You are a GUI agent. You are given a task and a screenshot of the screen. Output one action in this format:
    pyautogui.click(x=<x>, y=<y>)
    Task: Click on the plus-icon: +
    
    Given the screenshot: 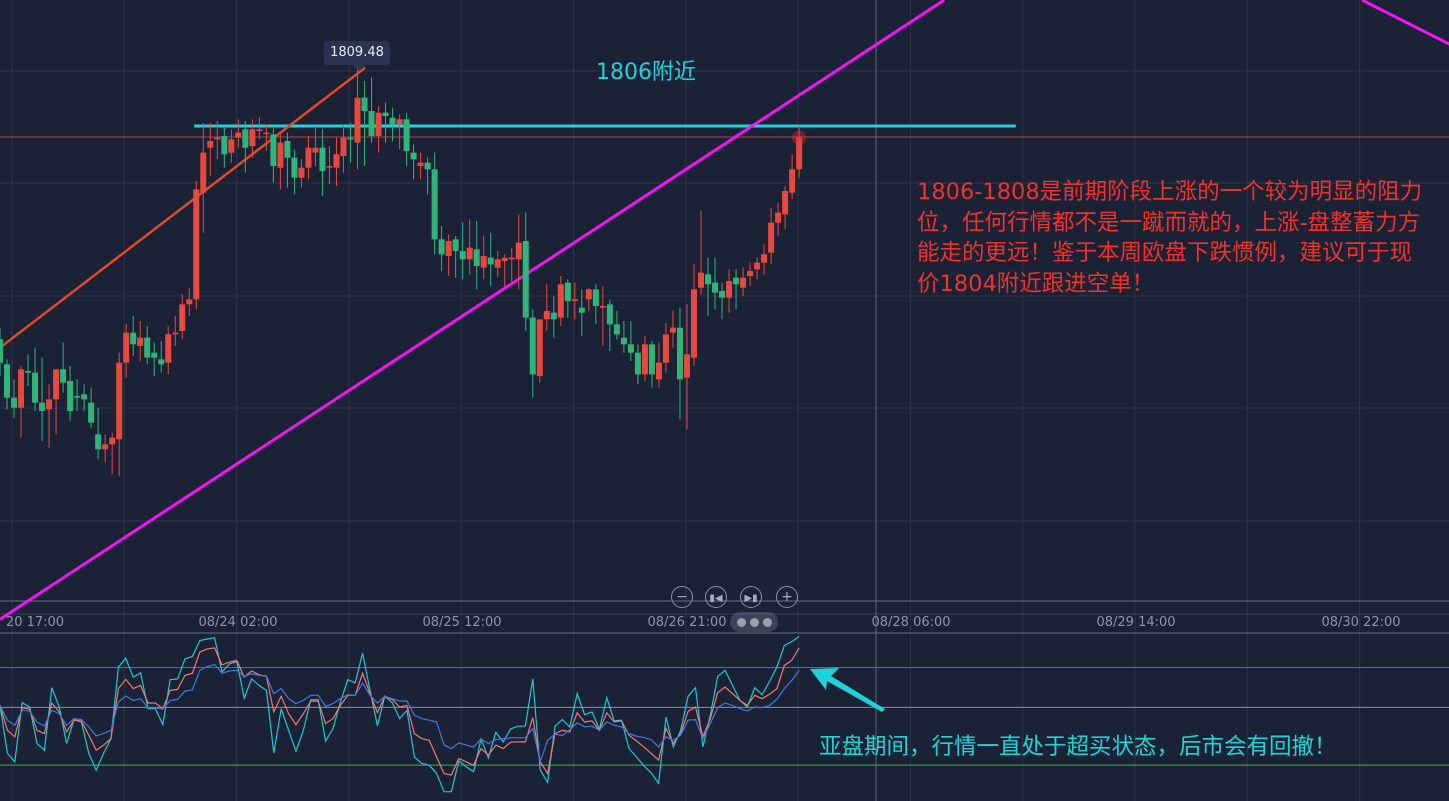 What is the action you would take?
    pyautogui.click(x=787, y=597)
    